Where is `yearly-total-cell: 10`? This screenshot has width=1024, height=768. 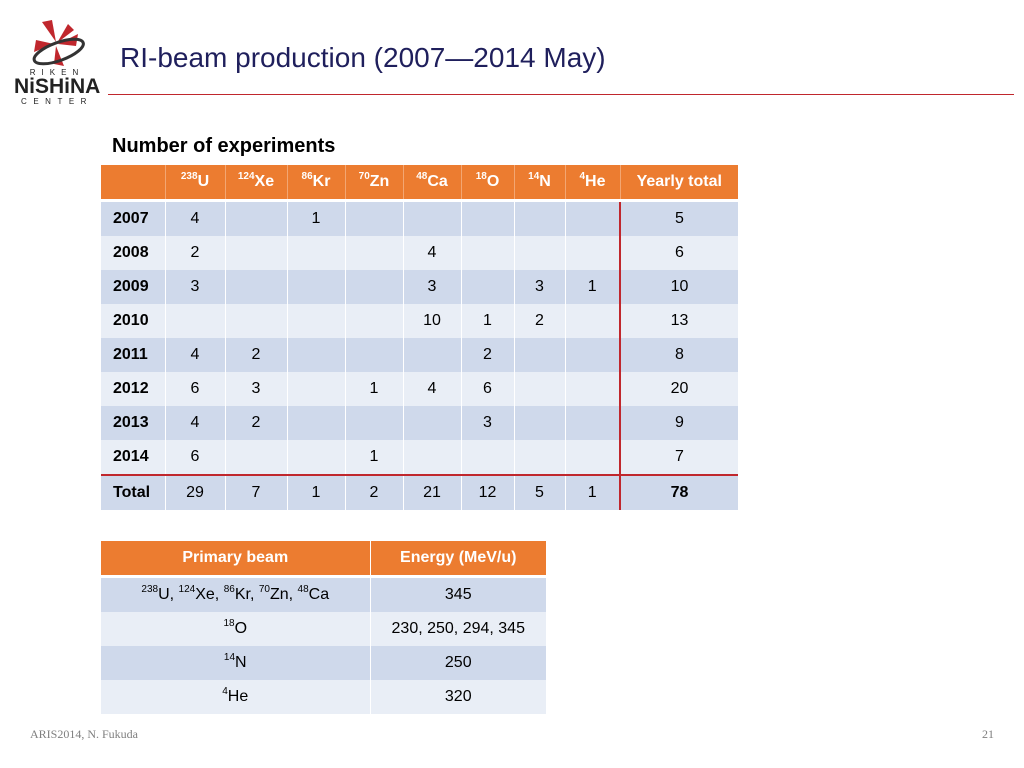
yearly-total-cell: 10 is located at coordinates (678, 287).